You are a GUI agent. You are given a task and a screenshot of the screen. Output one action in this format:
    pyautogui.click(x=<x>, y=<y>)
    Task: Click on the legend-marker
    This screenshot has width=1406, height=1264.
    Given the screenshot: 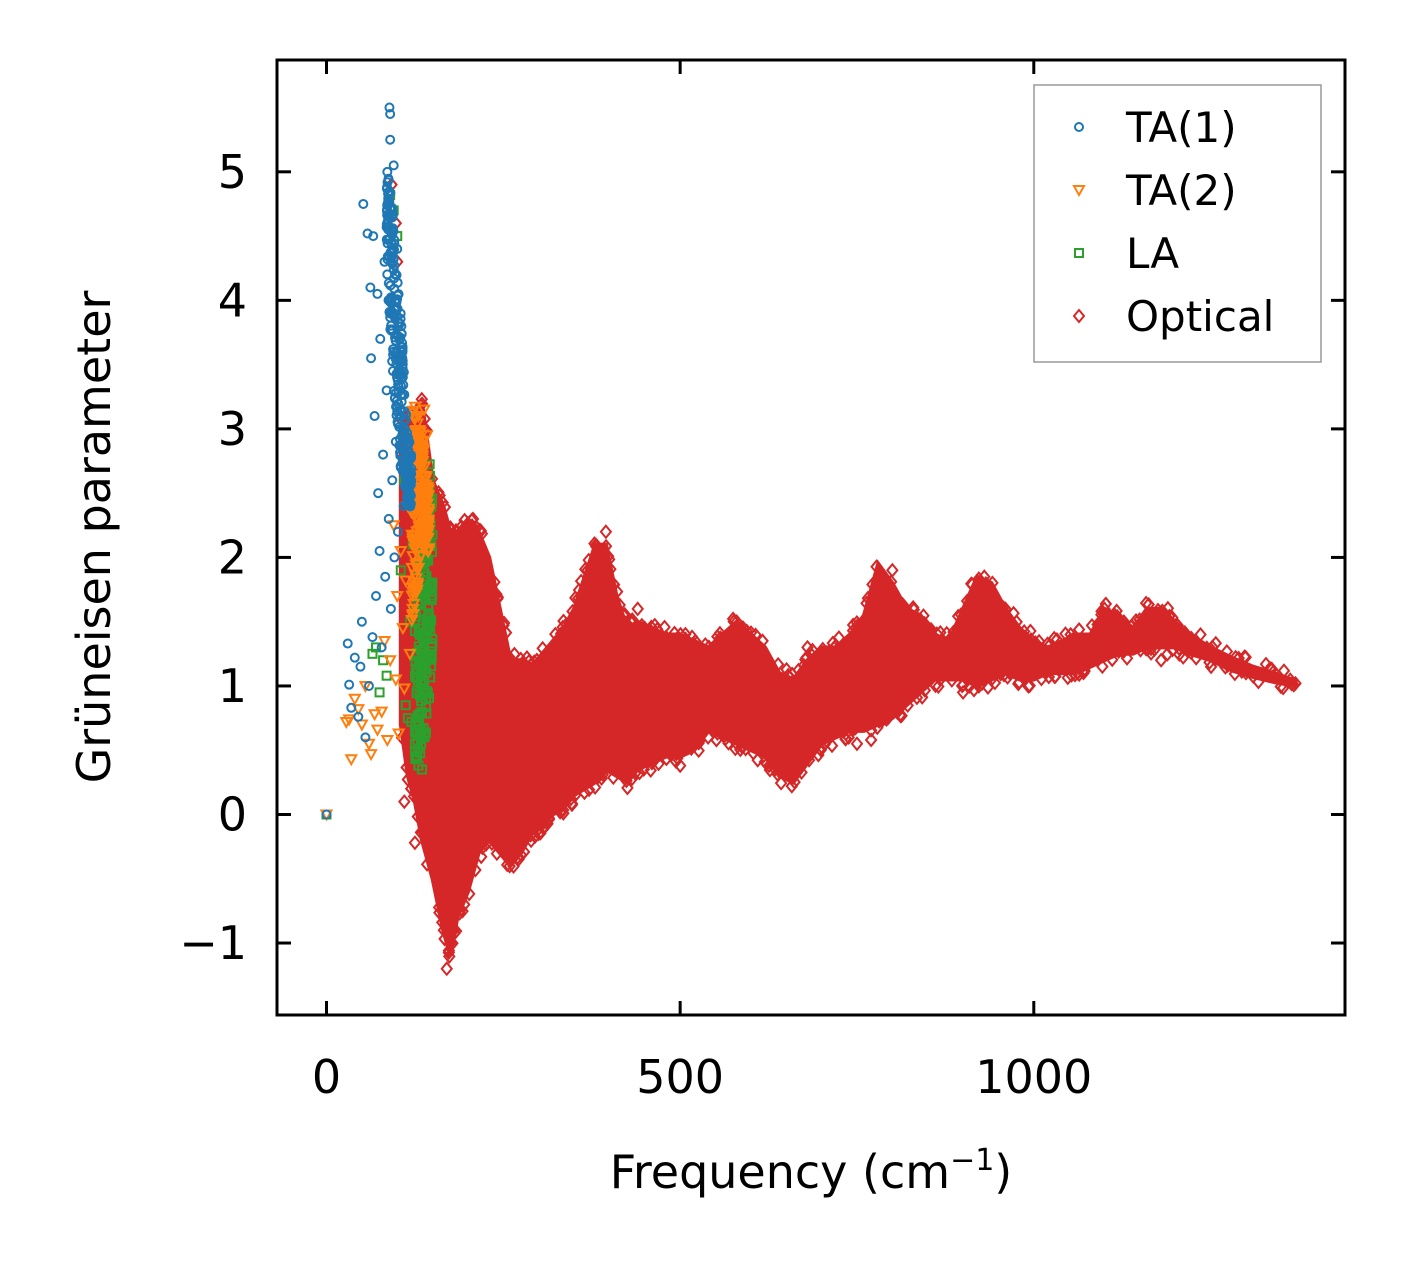 What is the action you would take?
    pyautogui.click(x=1079, y=127)
    